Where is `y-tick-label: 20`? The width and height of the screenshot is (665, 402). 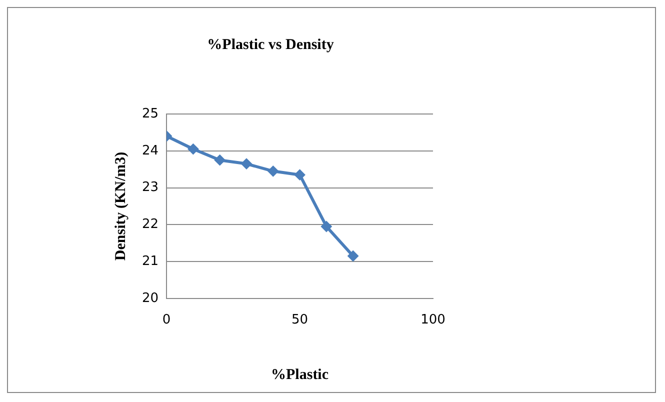 y-tick-label: 20 is located at coordinates (150, 298).